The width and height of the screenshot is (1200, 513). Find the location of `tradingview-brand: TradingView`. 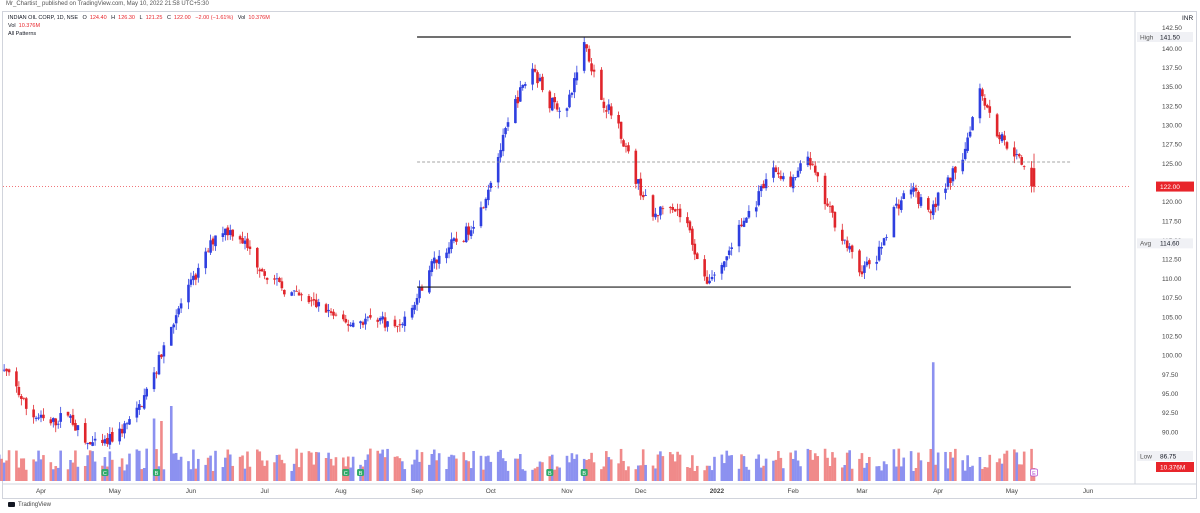

tradingview-brand: TradingView is located at coordinates (29, 505).